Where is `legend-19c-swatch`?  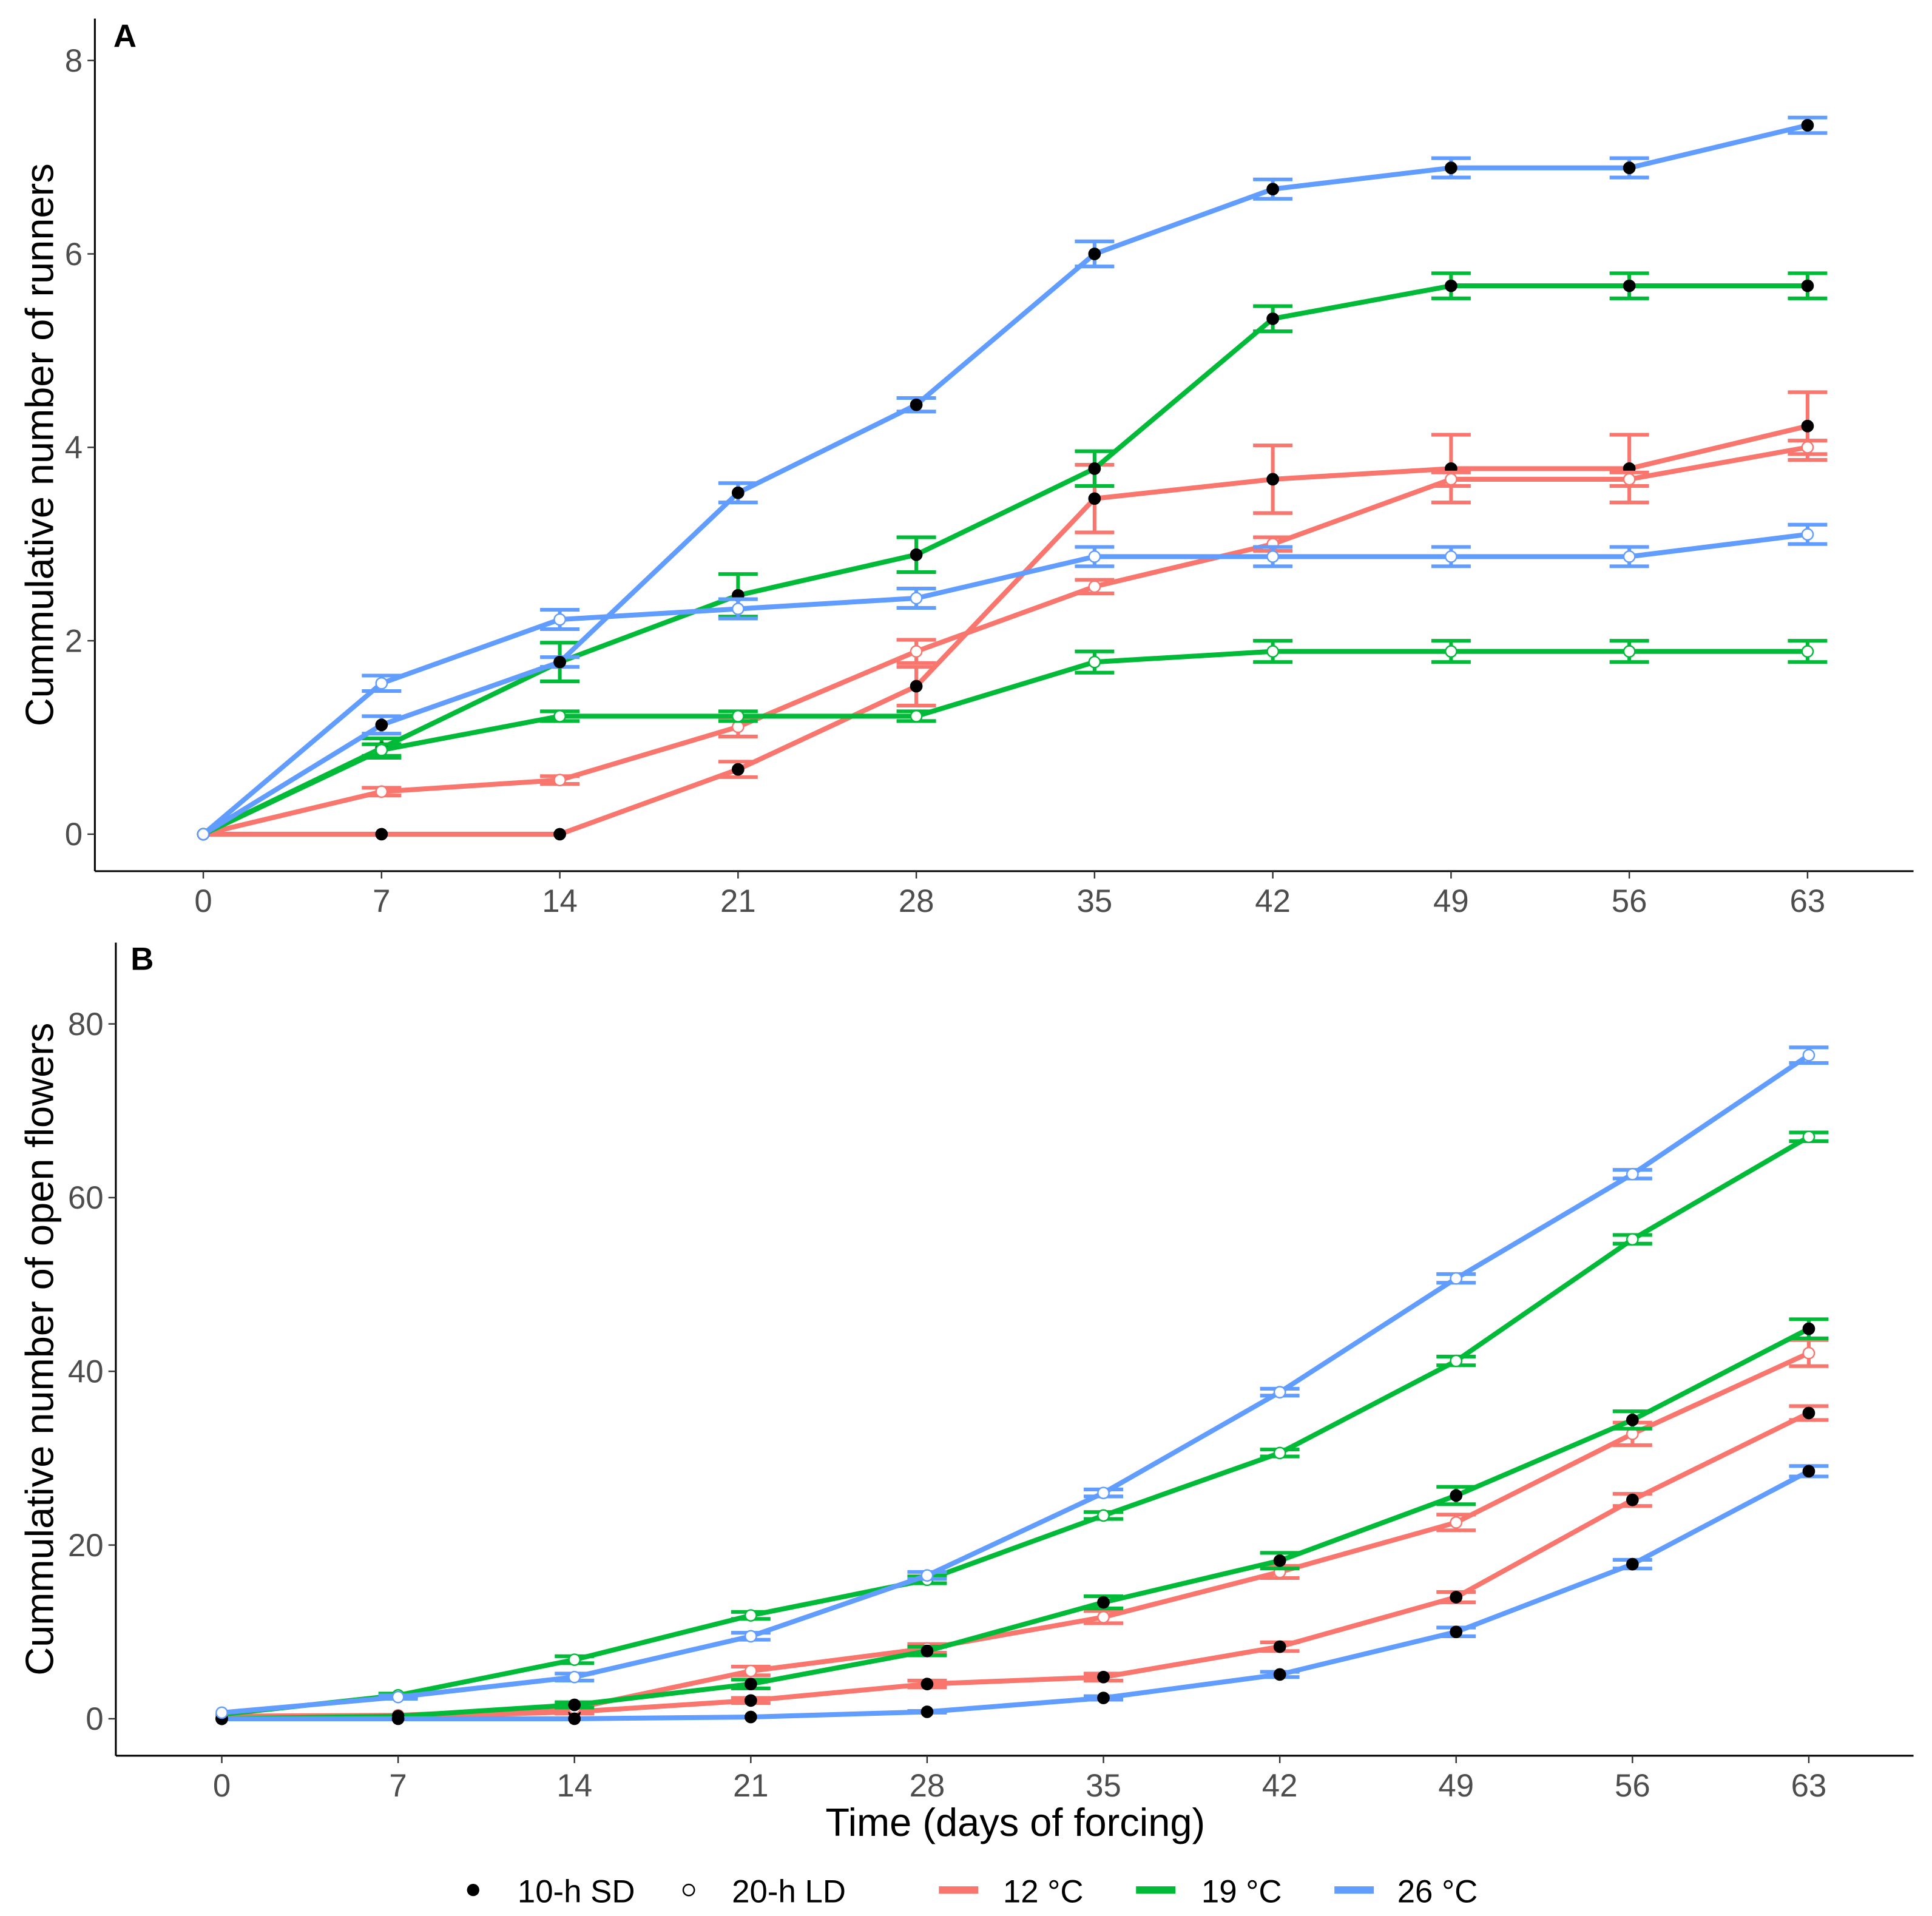 legend-19c-swatch is located at coordinates (1156, 1890).